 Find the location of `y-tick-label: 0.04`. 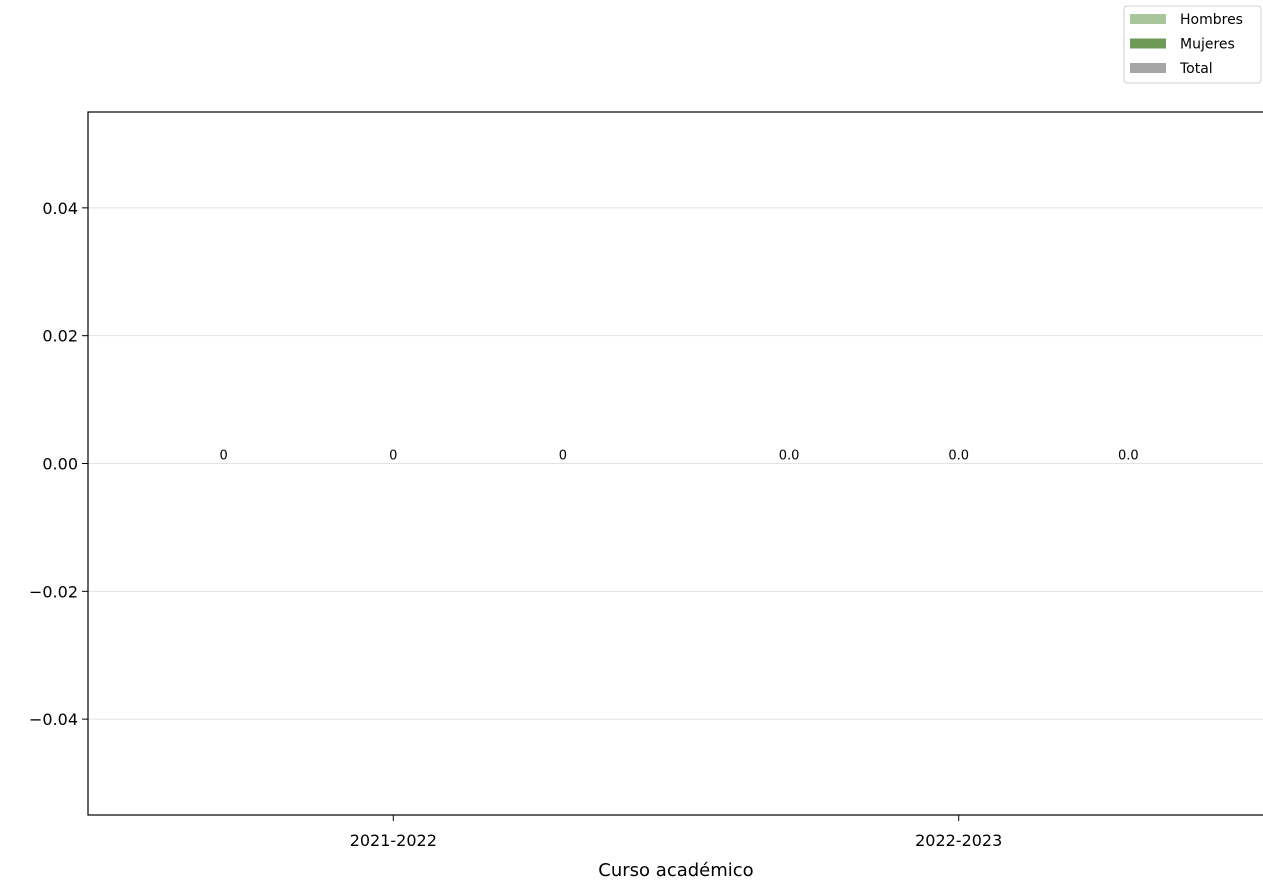

y-tick-label: 0.04 is located at coordinates (60, 208).